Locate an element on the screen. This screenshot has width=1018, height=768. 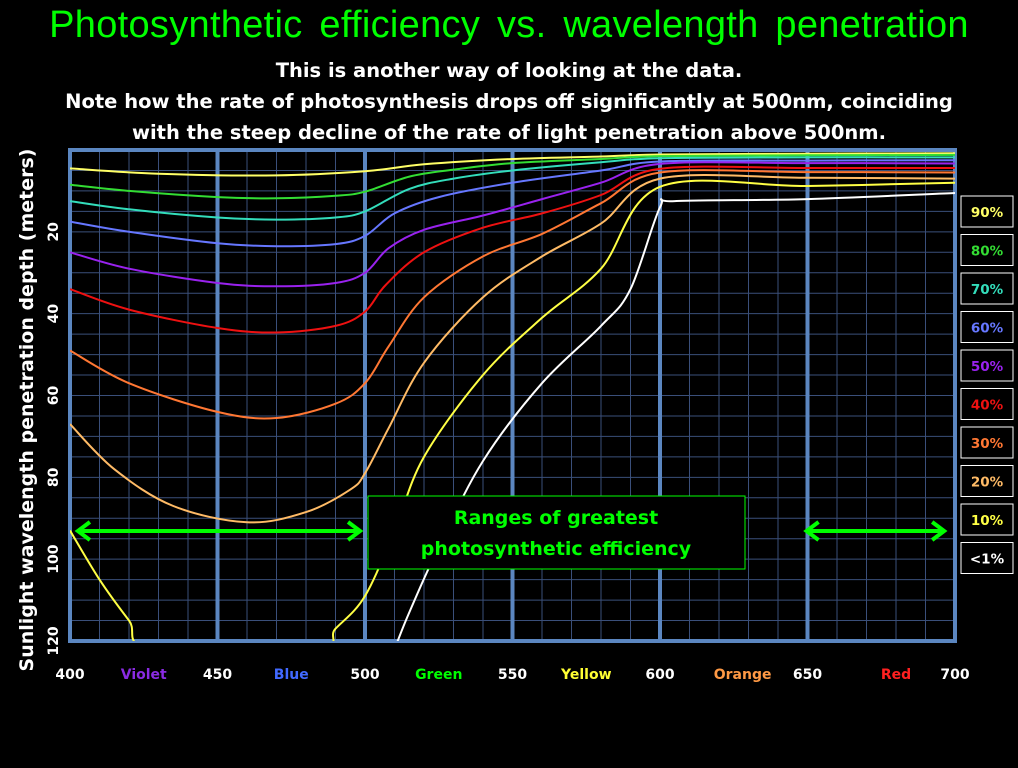
band-label-orange: Orange is located at coordinates (743, 675).